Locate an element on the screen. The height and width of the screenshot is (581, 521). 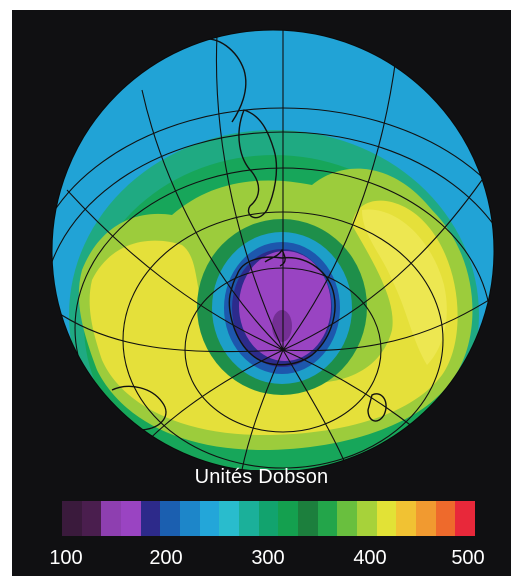
scale-tick-label: 500 is located at coordinates (468, 558).